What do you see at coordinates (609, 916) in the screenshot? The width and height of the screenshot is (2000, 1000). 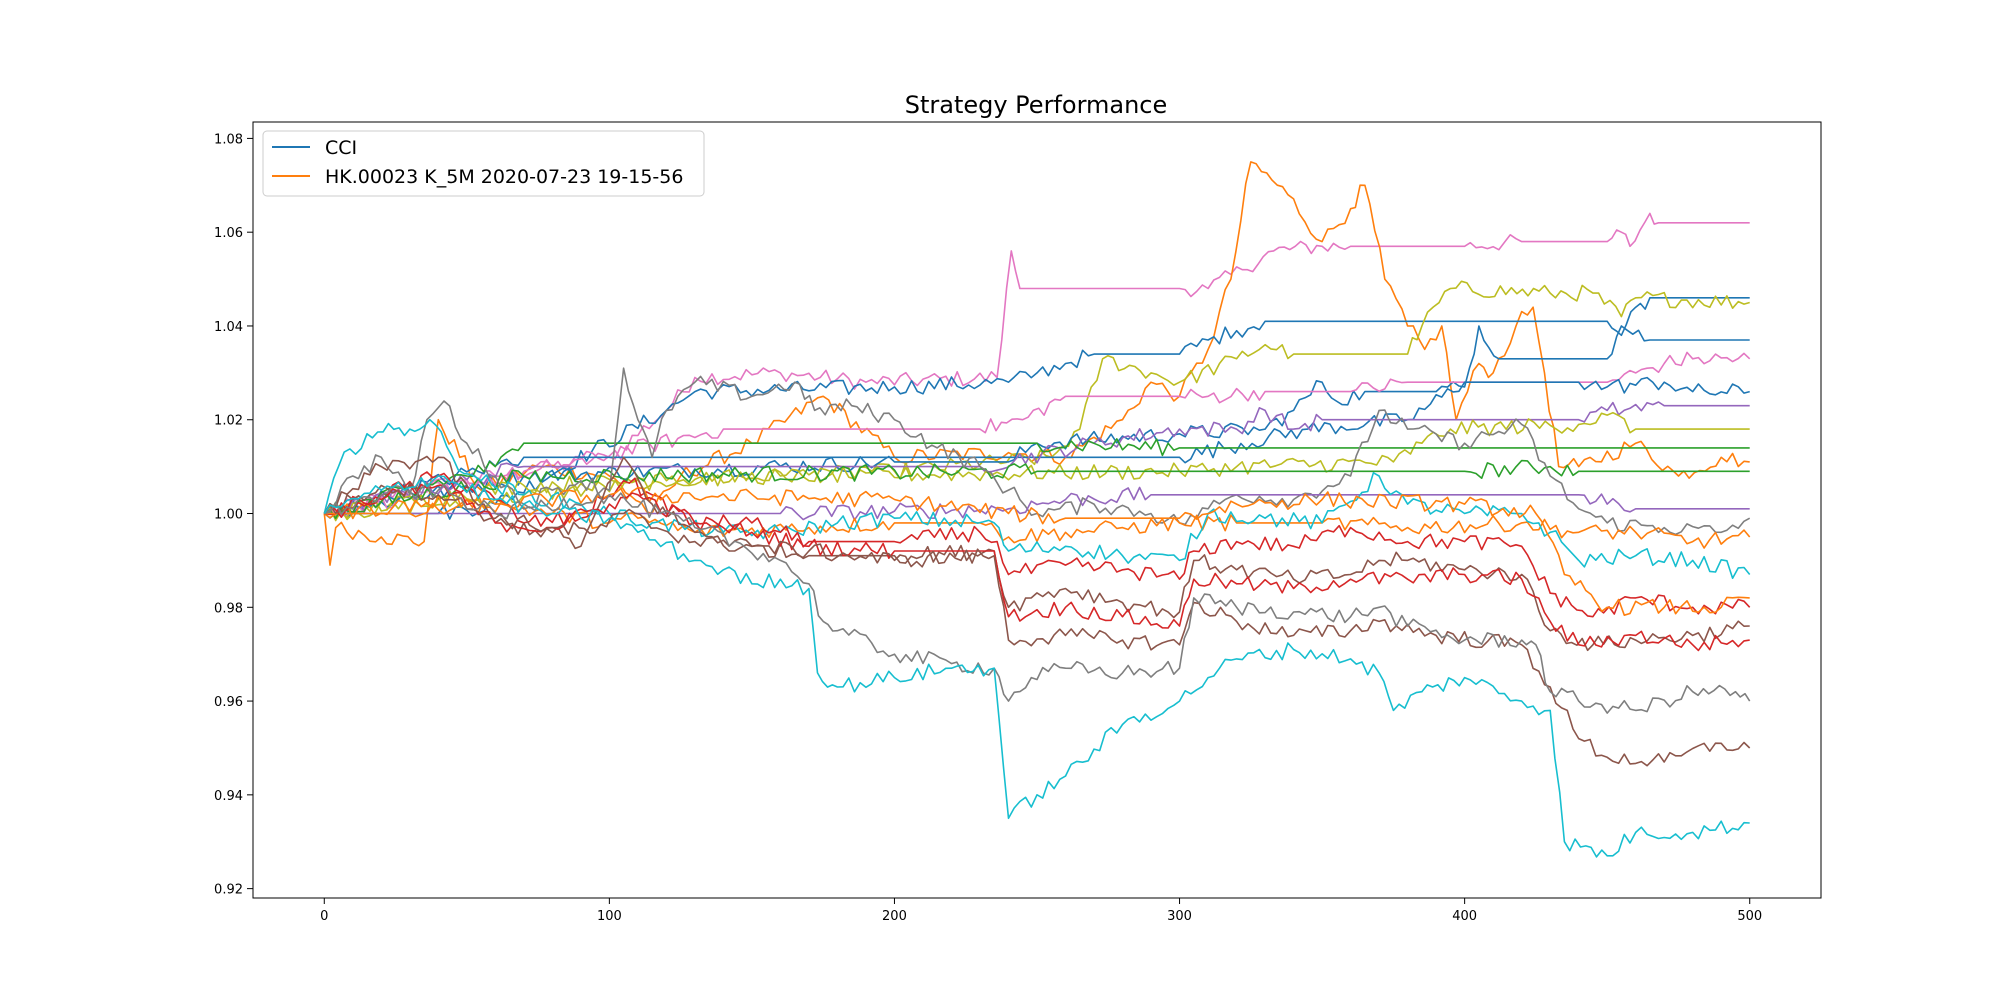 I see `x-tick-label-1: 100` at bounding box center [609, 916].